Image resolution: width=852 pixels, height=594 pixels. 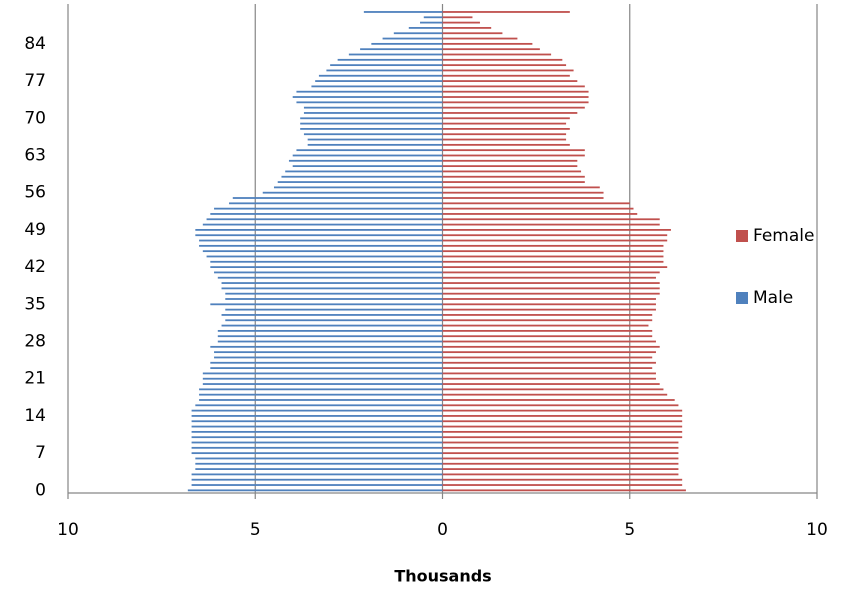 What do you see at coordinates (35, 44) in the screenshot?
I see `y-tick-label: 84` at bounding box center [35, 44].